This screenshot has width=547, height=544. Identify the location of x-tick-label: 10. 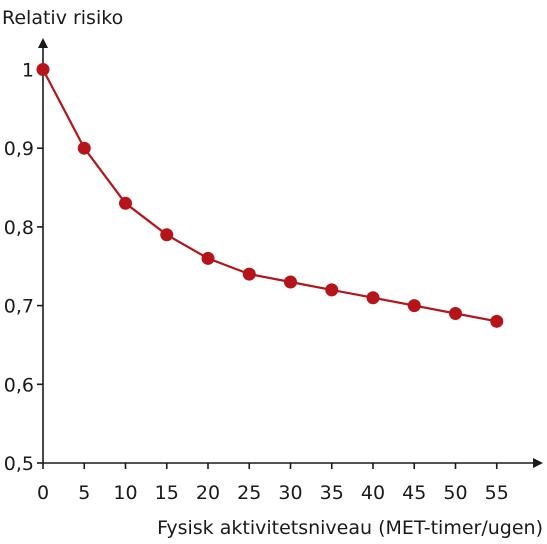
(125, 493).